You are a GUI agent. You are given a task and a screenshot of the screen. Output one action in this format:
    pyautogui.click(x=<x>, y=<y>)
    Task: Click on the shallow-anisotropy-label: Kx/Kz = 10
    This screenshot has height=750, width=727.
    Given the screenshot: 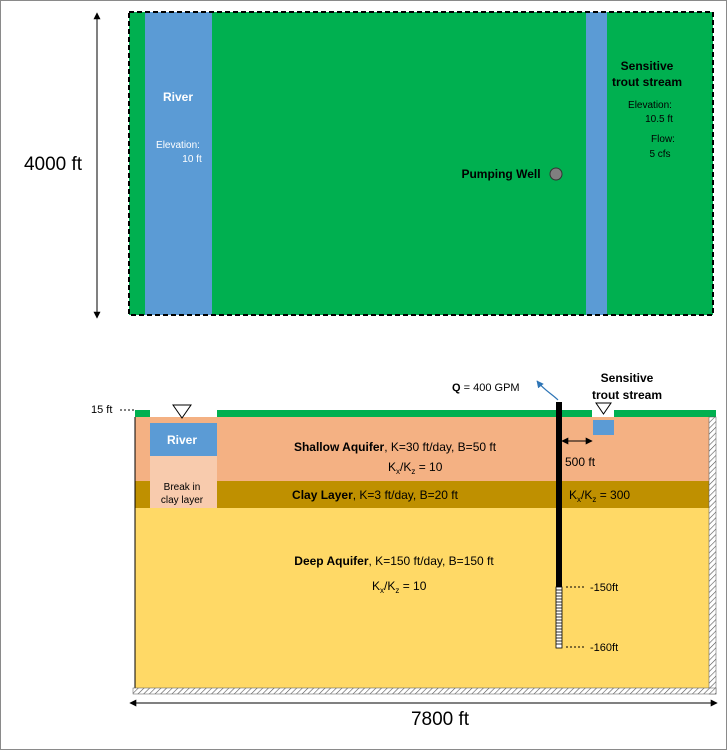 What is the action you would take?
    pyautogui.click(x=415, y=468)
    